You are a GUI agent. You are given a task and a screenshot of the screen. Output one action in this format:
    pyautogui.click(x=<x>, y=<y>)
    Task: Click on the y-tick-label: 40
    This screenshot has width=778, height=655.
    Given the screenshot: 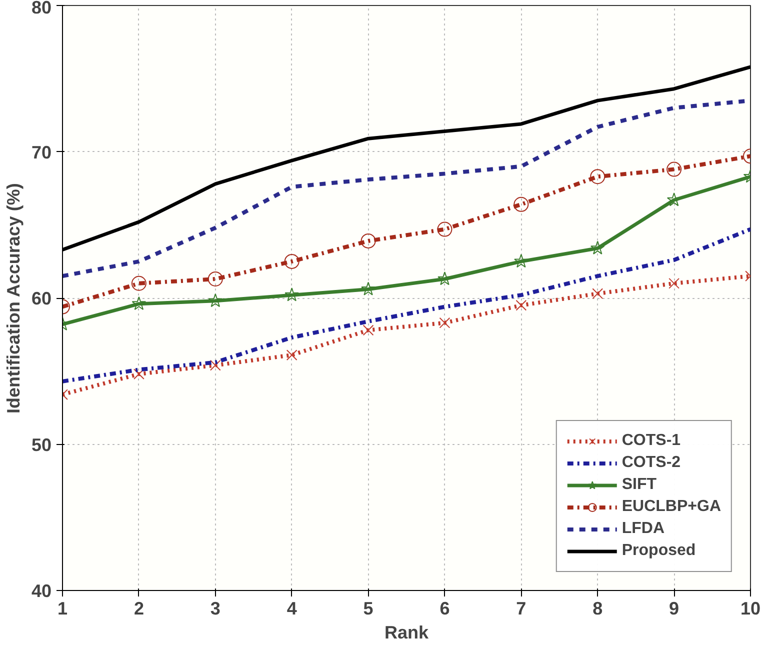 What is the action you would take?
    pyautogui.click(x=41, y=591)
    